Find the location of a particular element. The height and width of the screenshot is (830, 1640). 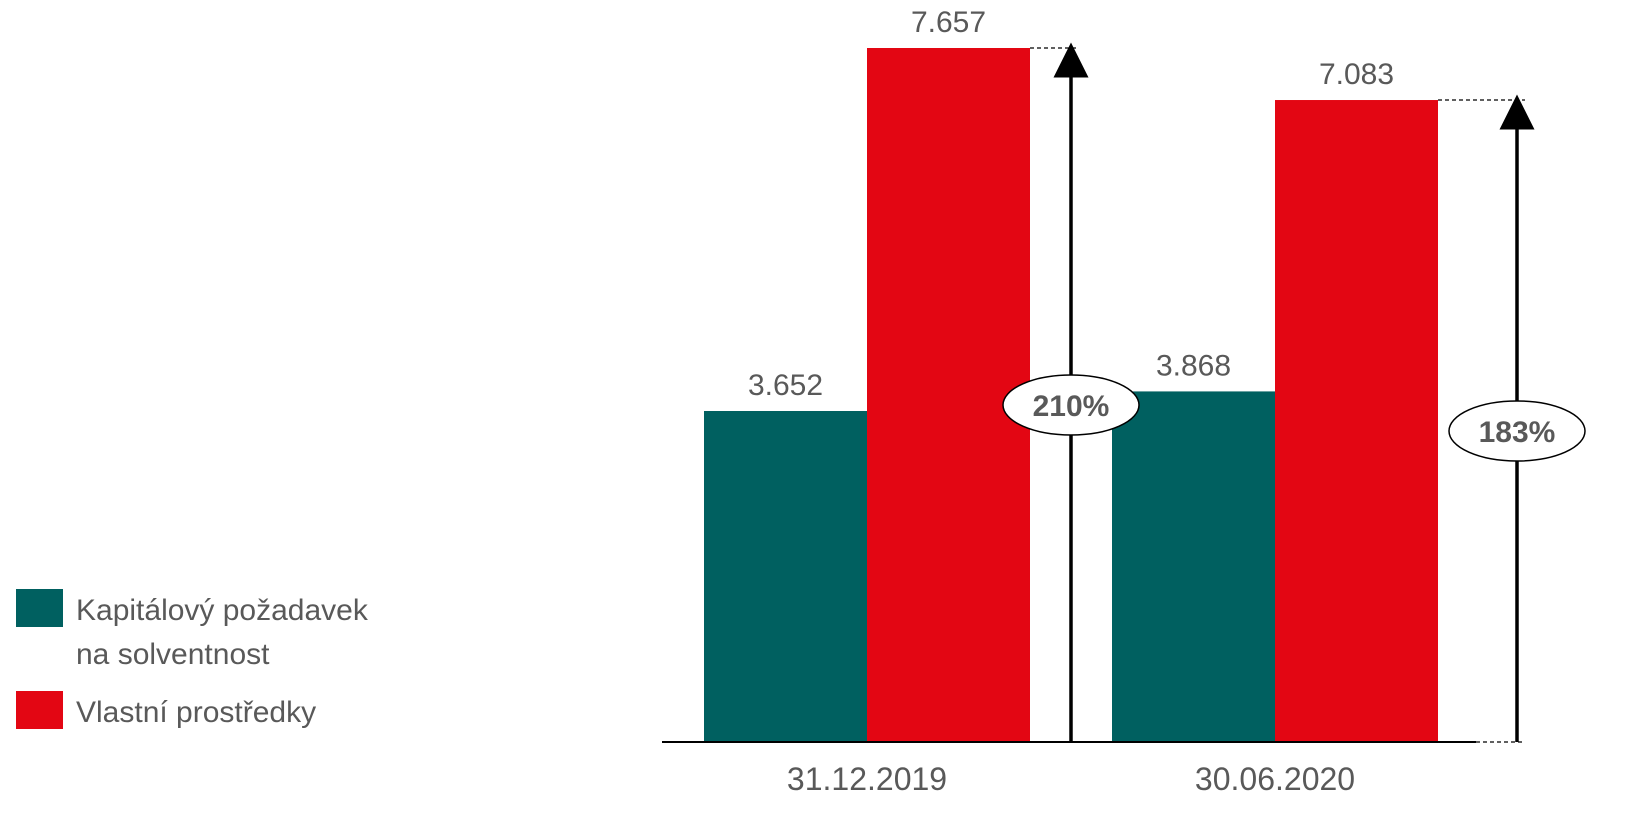

axis-layer: 31.12.2019 30.06.2020 is located at coordinates (1093, 769).